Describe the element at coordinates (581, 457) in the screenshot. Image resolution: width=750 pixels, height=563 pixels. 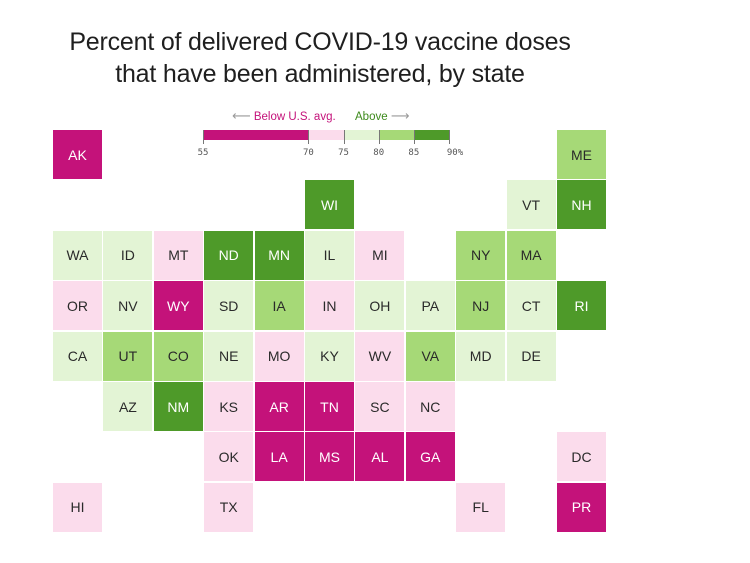
I see `state-tile-dc: DC` at that location.